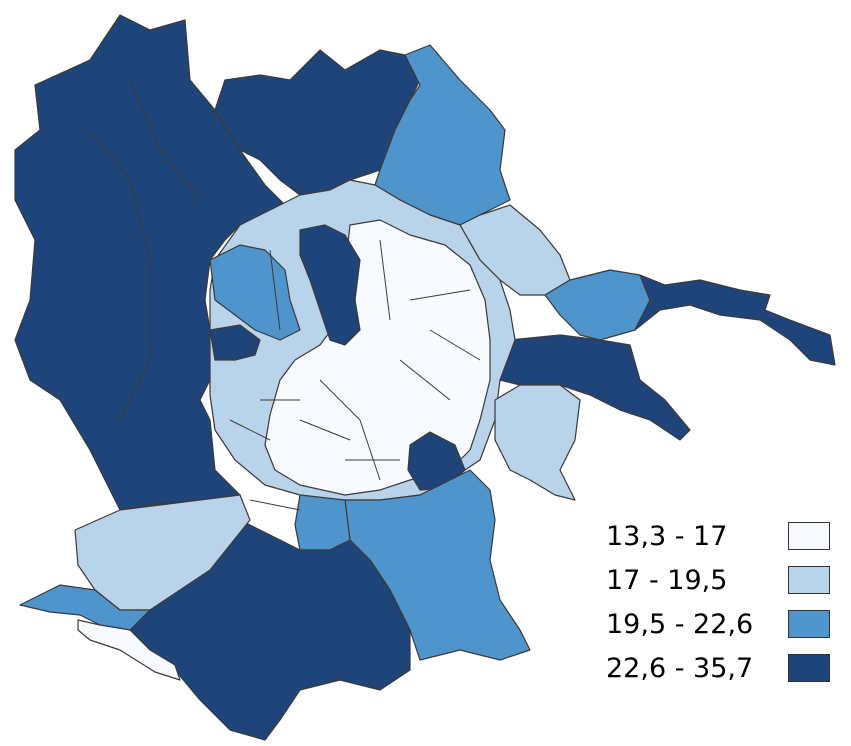  Describe the element at coordinates (85, 607) in the screenshot. I see `zone-west-coast` at that location.